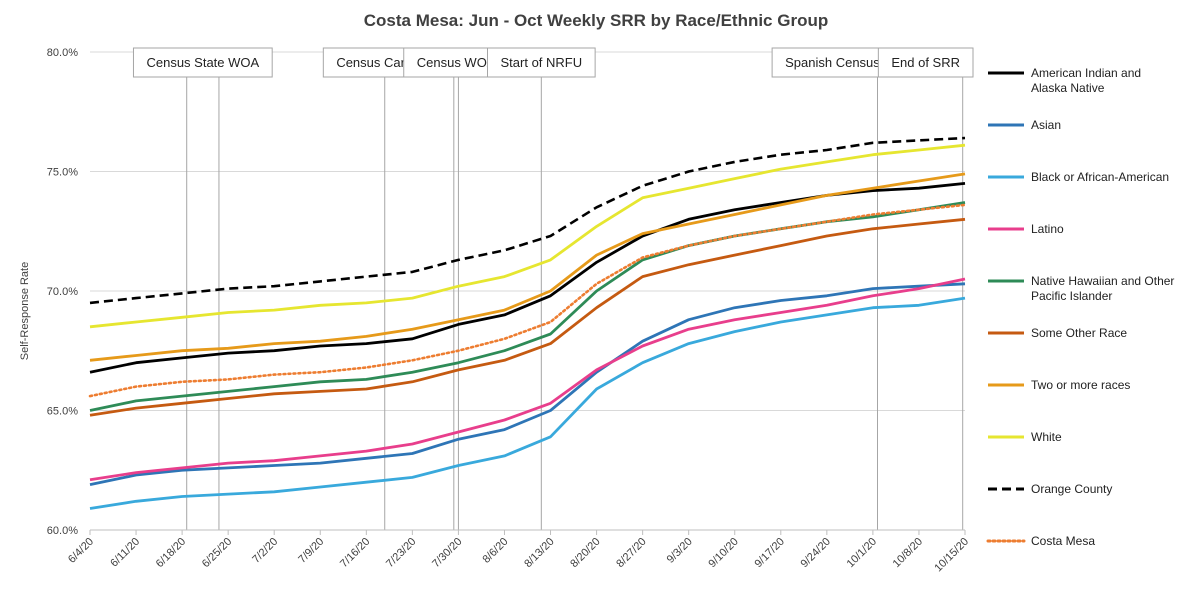  I want to click on legend-label: Latino, so click(1047, 229).